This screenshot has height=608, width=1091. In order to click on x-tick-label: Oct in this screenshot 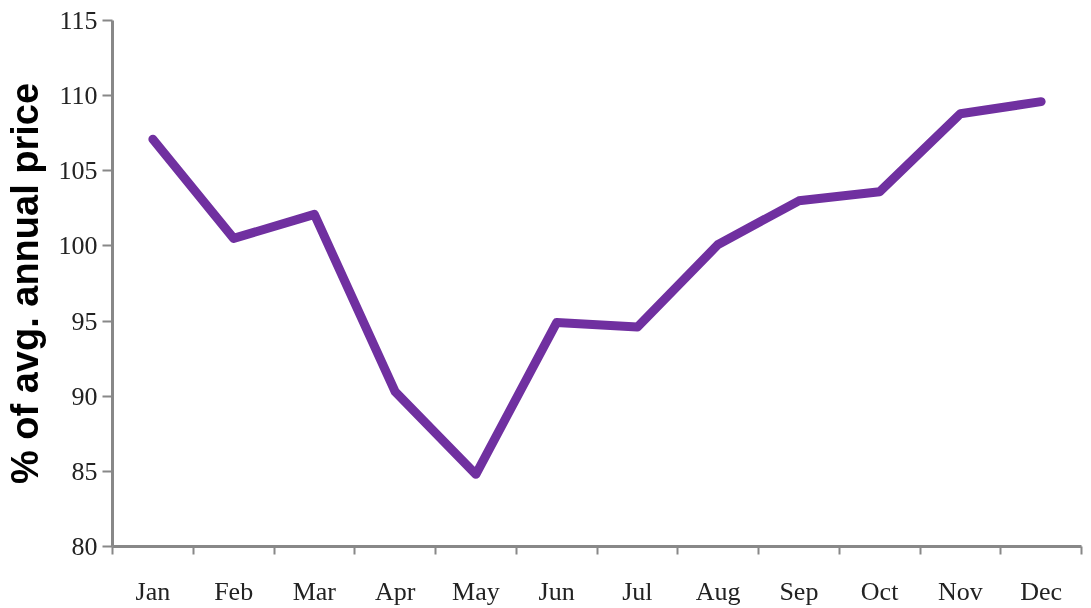, I will do `click(880, 591)`.